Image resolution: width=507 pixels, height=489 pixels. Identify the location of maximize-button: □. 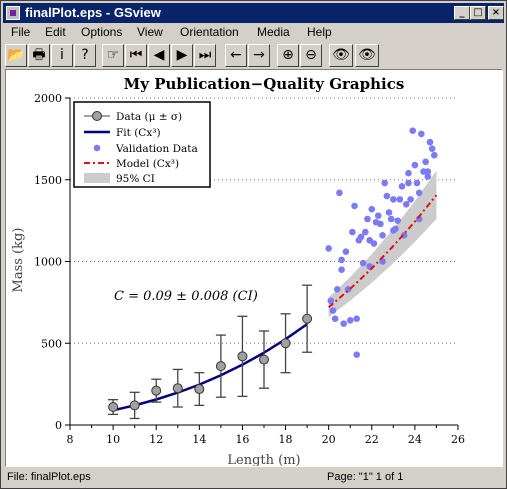
(478, 13).